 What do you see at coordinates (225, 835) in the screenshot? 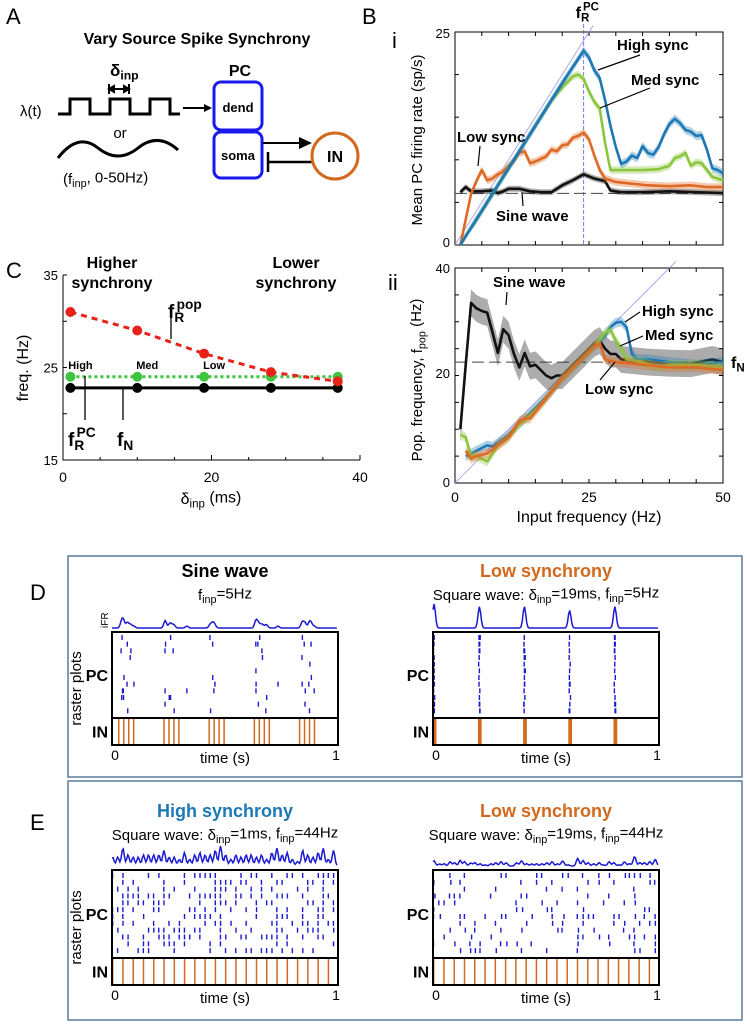
I see `raster-subtitle: Square wave: δinp=1ms, finp=44Hz` at bounding box center [225, 835].